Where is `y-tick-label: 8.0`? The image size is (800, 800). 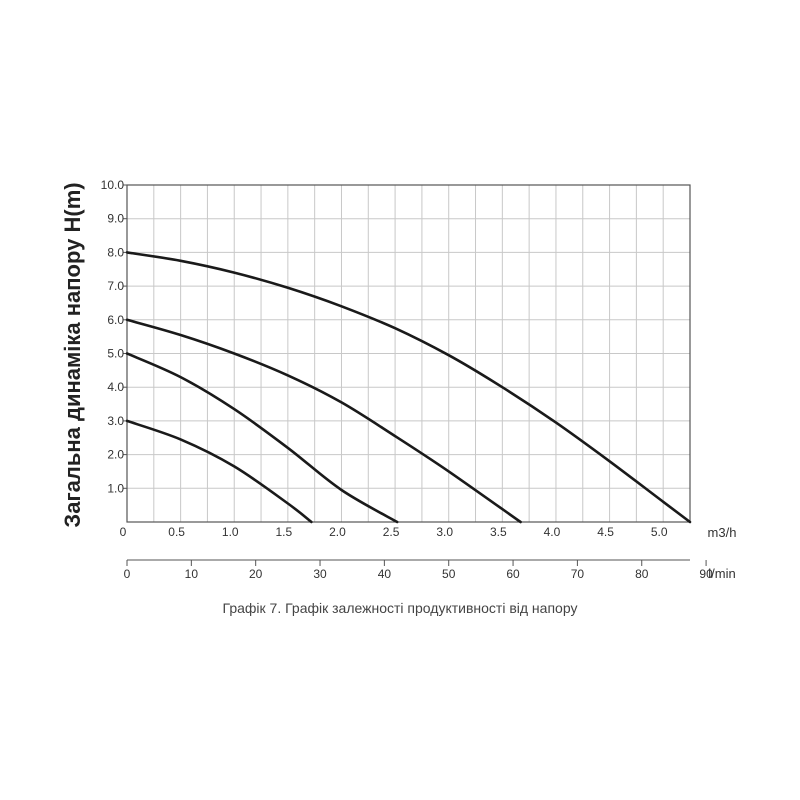 y-tick-label: 8.0 is located at coordinates (115, 252).